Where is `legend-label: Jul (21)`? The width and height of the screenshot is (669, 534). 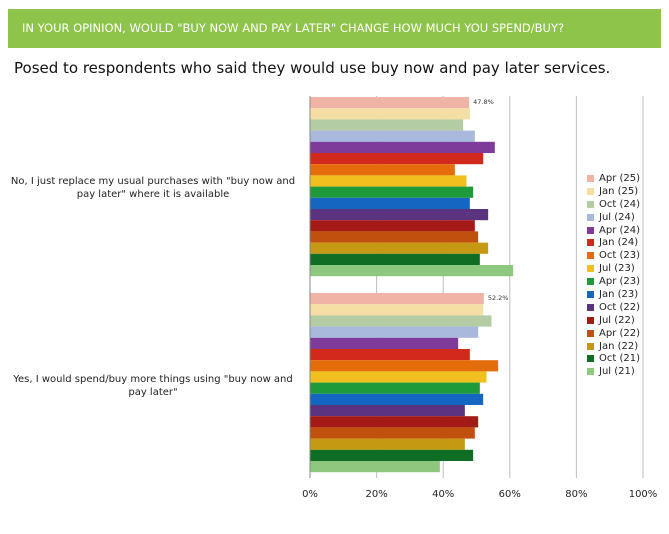 legend-label: Jul (21) is located at coordinates (617, 372).